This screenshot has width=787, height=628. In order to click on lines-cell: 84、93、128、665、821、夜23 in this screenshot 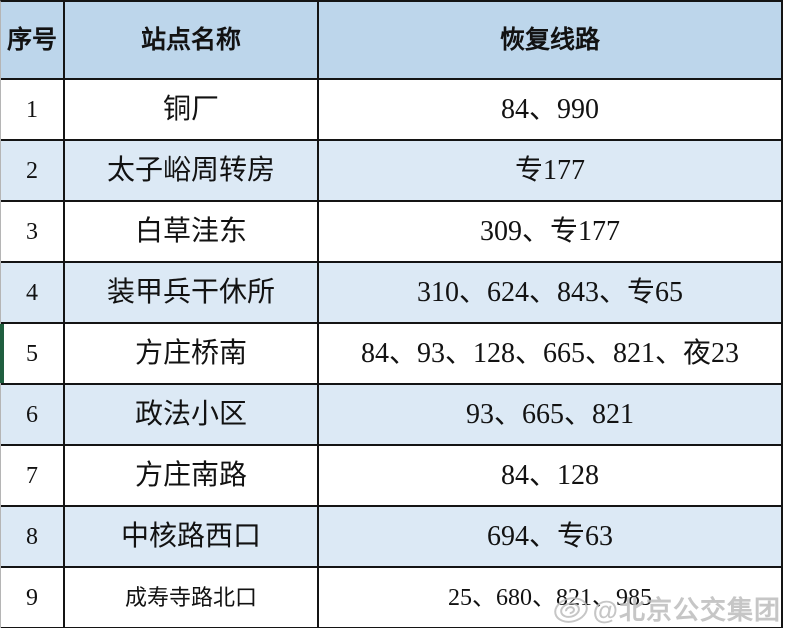, I will do `click(551, 353)`.